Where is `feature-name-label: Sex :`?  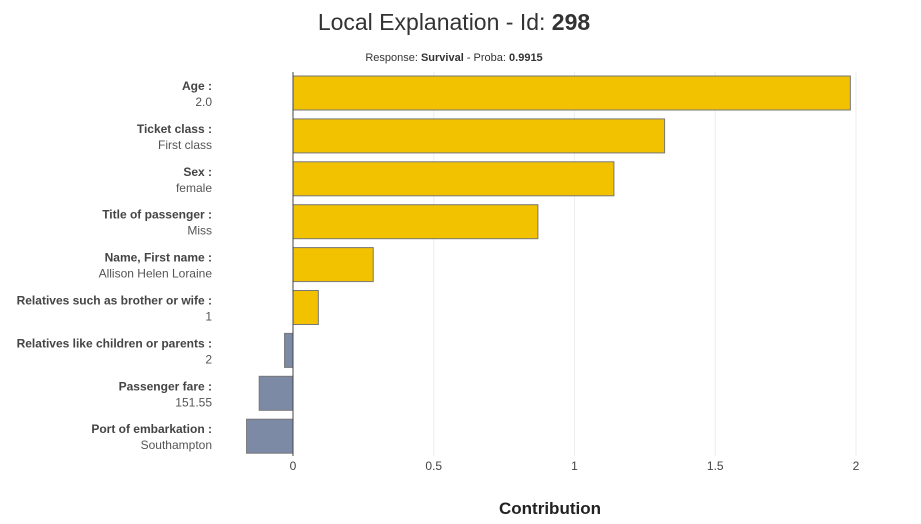
feature-name-label: Sex : is located at coordinates (197, 172).